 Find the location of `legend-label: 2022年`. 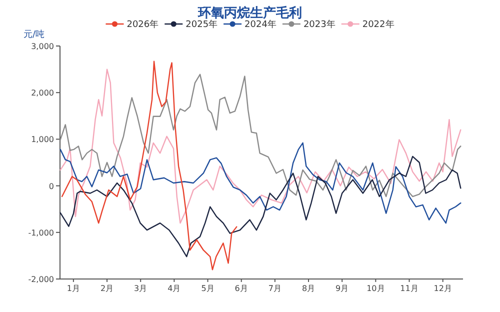

legend-label: 2022年 is located at coordinates (378, 24).